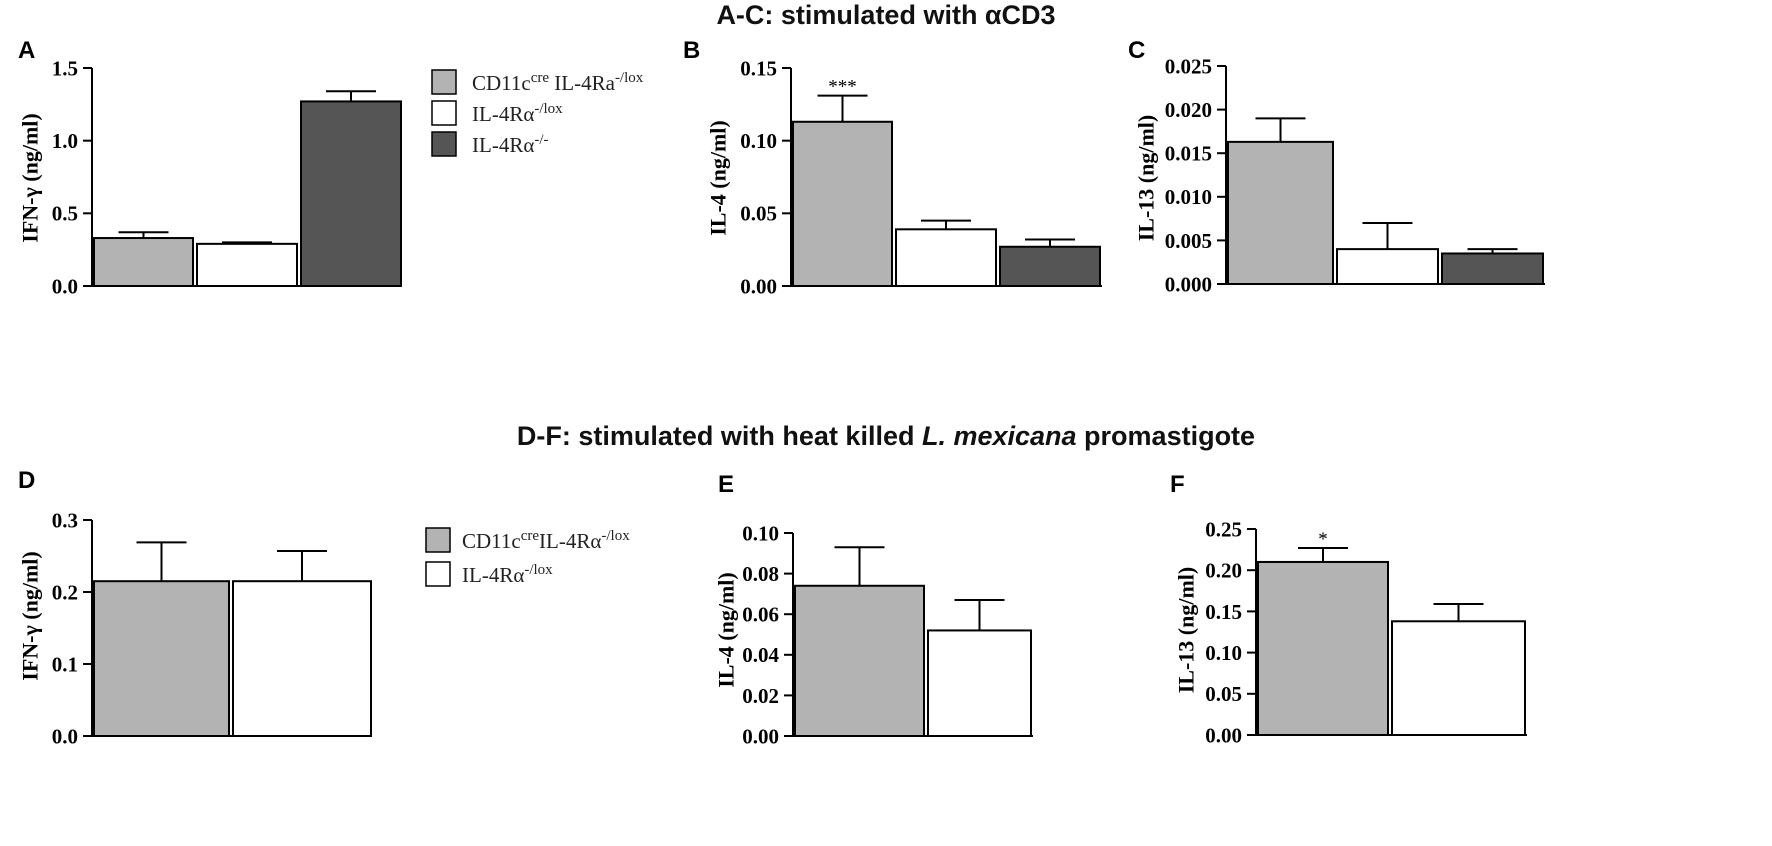  I want to click on panel-f-significance-1: *, so click(1323, 539).